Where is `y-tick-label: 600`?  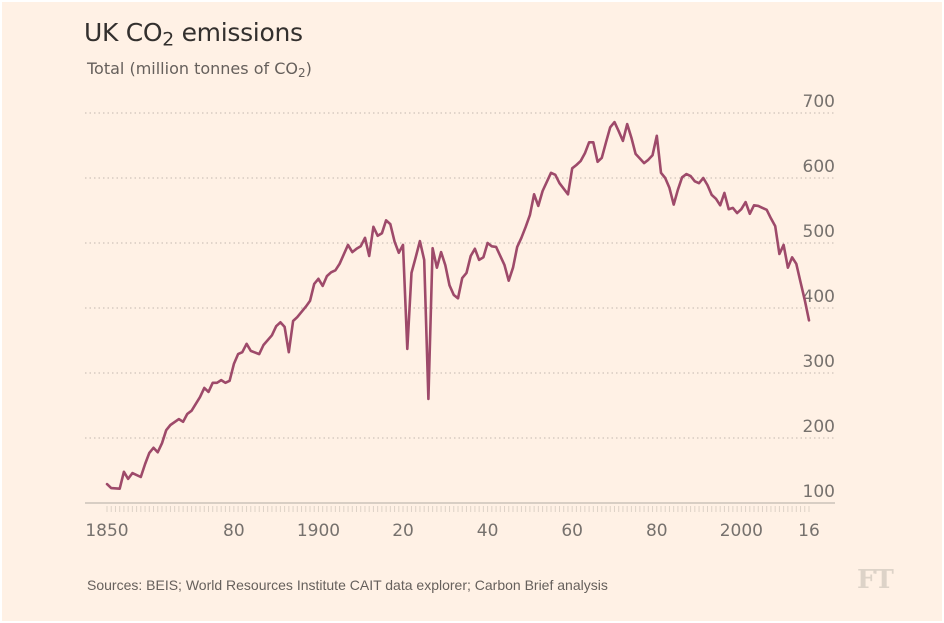 y-tick-label: 600 is located at coordinates (819, 167).